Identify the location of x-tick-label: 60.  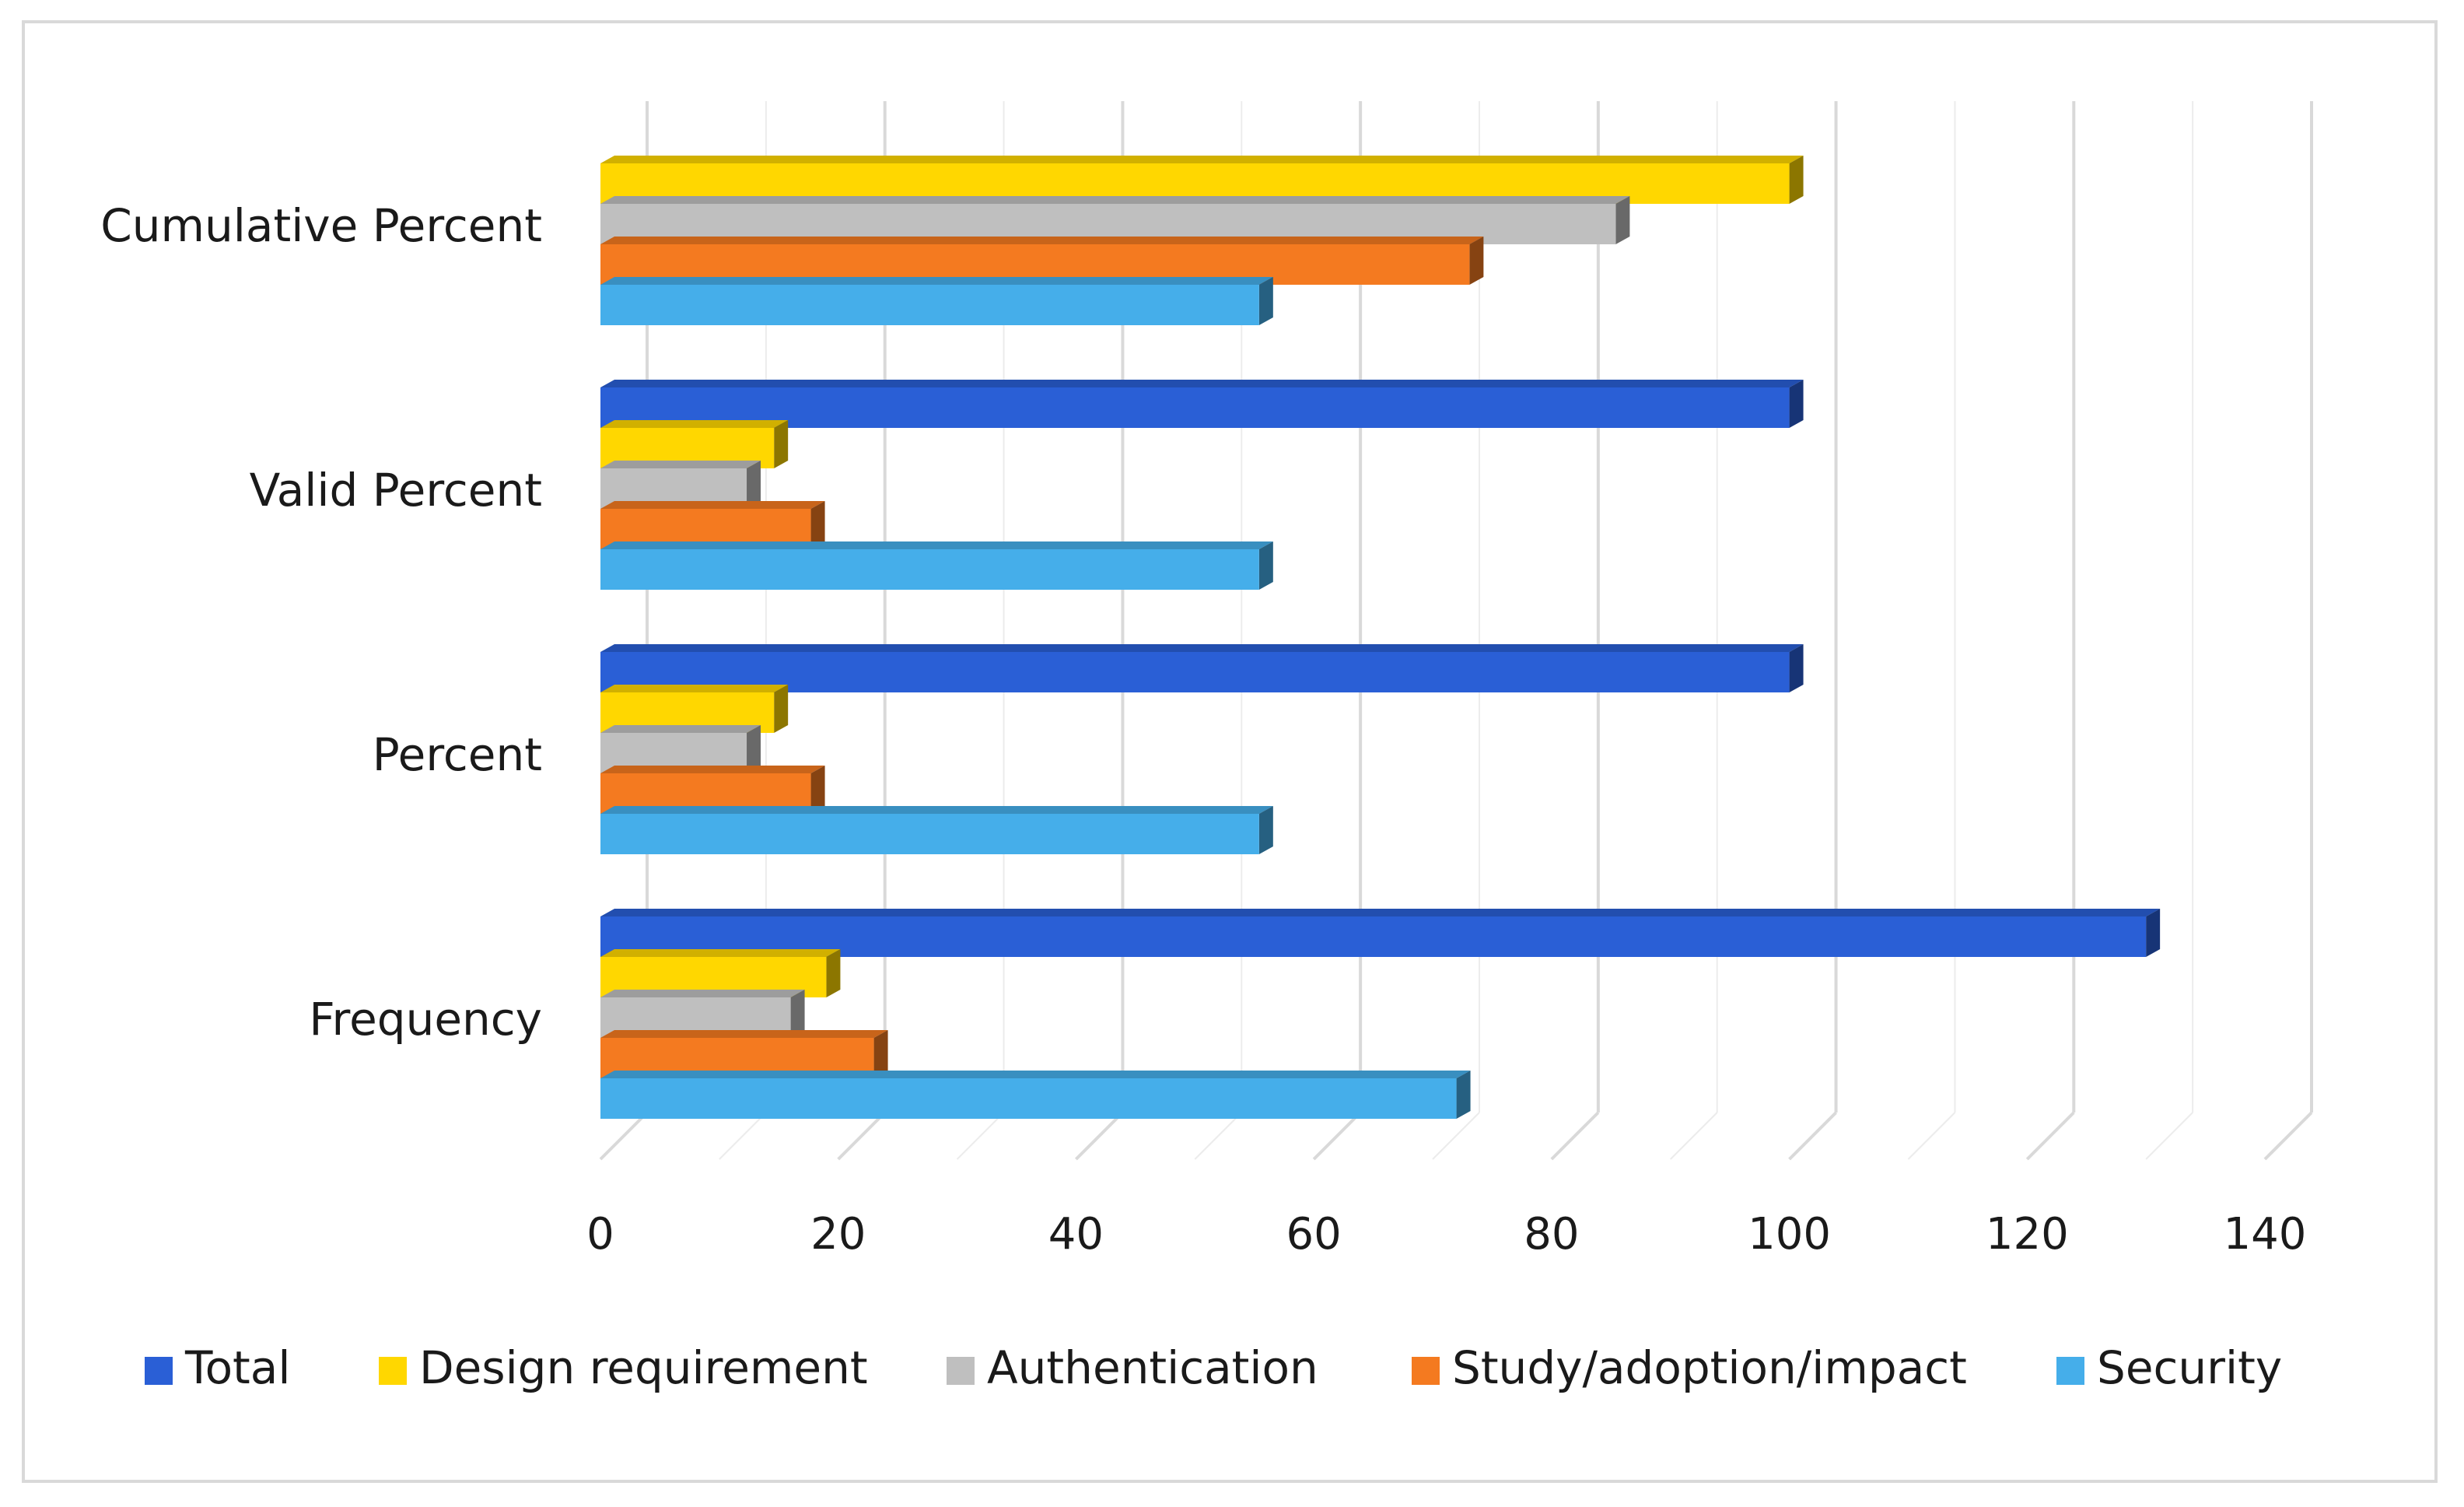
(1314, 1234).